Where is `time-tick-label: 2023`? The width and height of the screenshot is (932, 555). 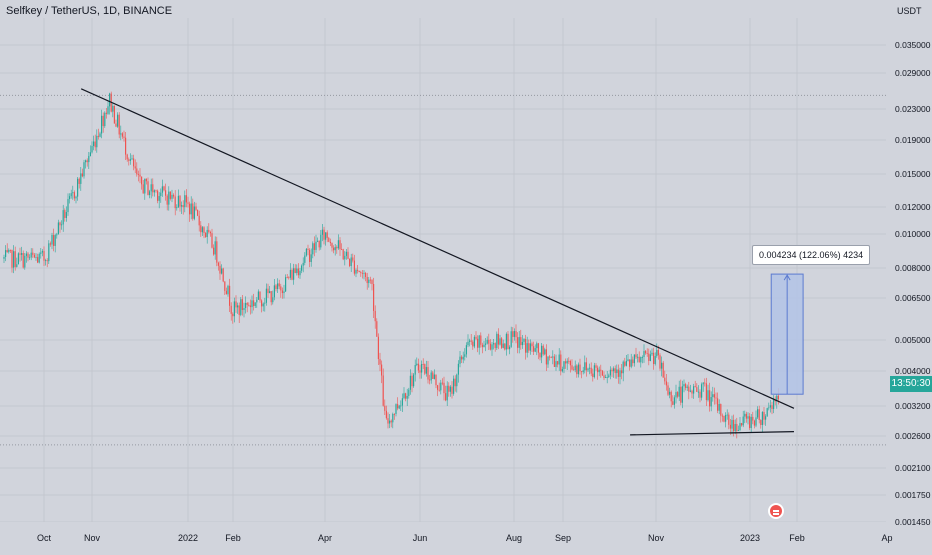 time-tick-label: 2023 is located at coordinates (750, 538).